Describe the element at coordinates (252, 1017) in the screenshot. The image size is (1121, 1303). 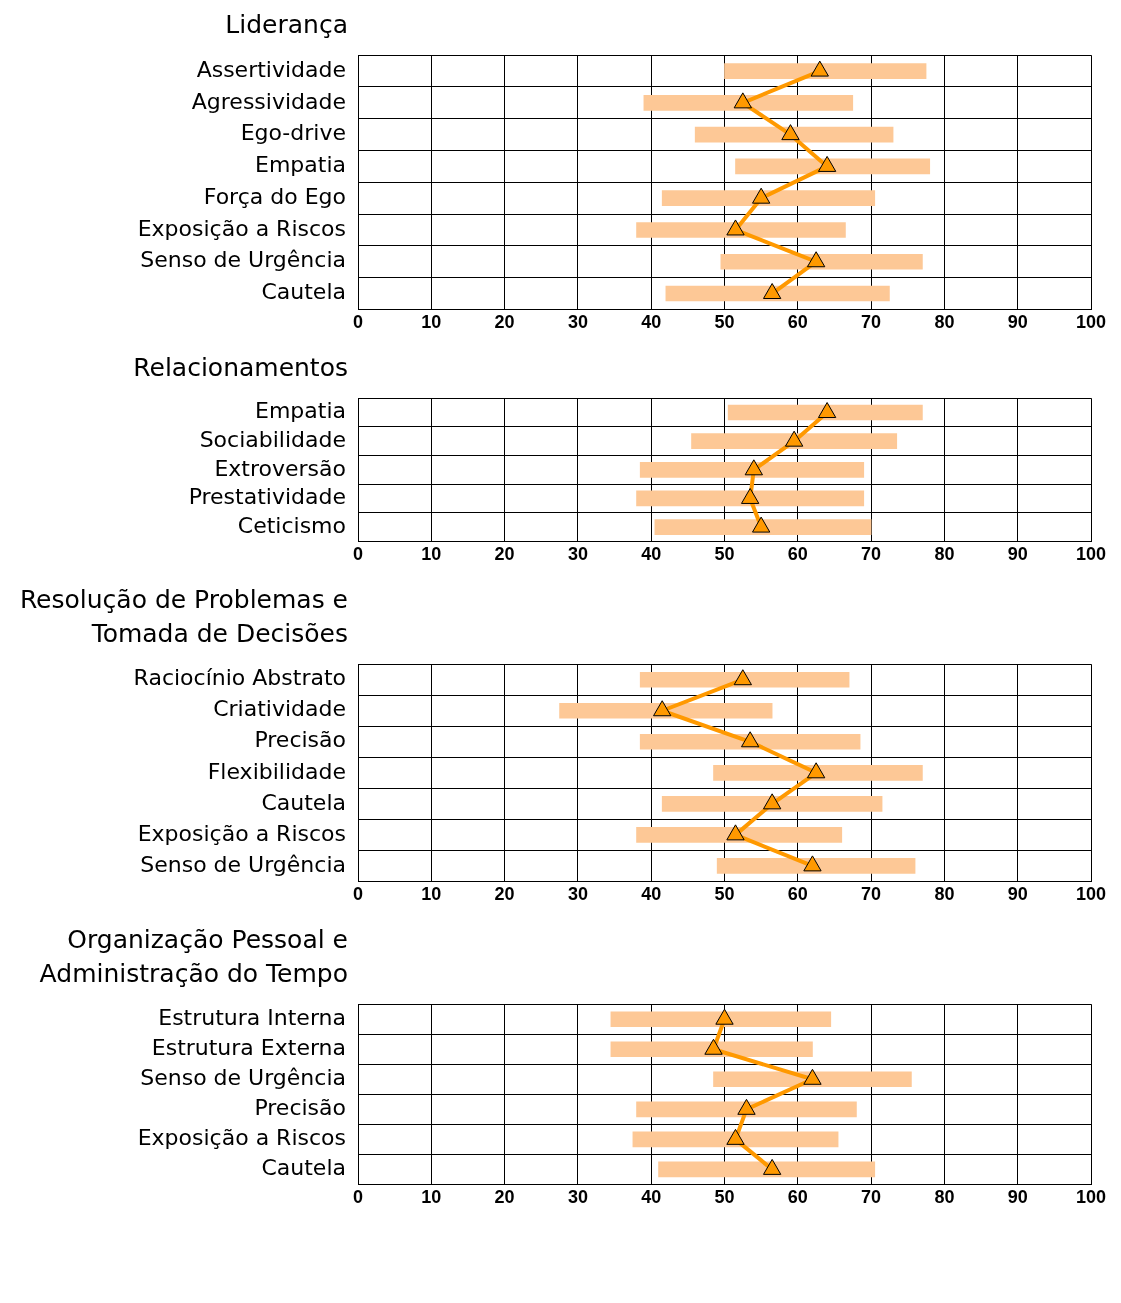
I see `y-tick-label: Estrutura Interna` at that location.